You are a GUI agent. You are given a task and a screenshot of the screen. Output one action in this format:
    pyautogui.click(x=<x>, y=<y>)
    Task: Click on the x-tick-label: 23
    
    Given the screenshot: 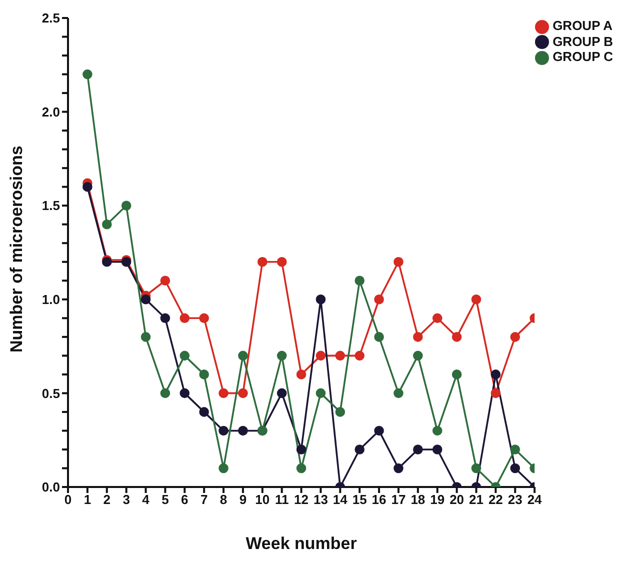 What is the action you would take?
    pyautogui.click(x=515, y=500)
    